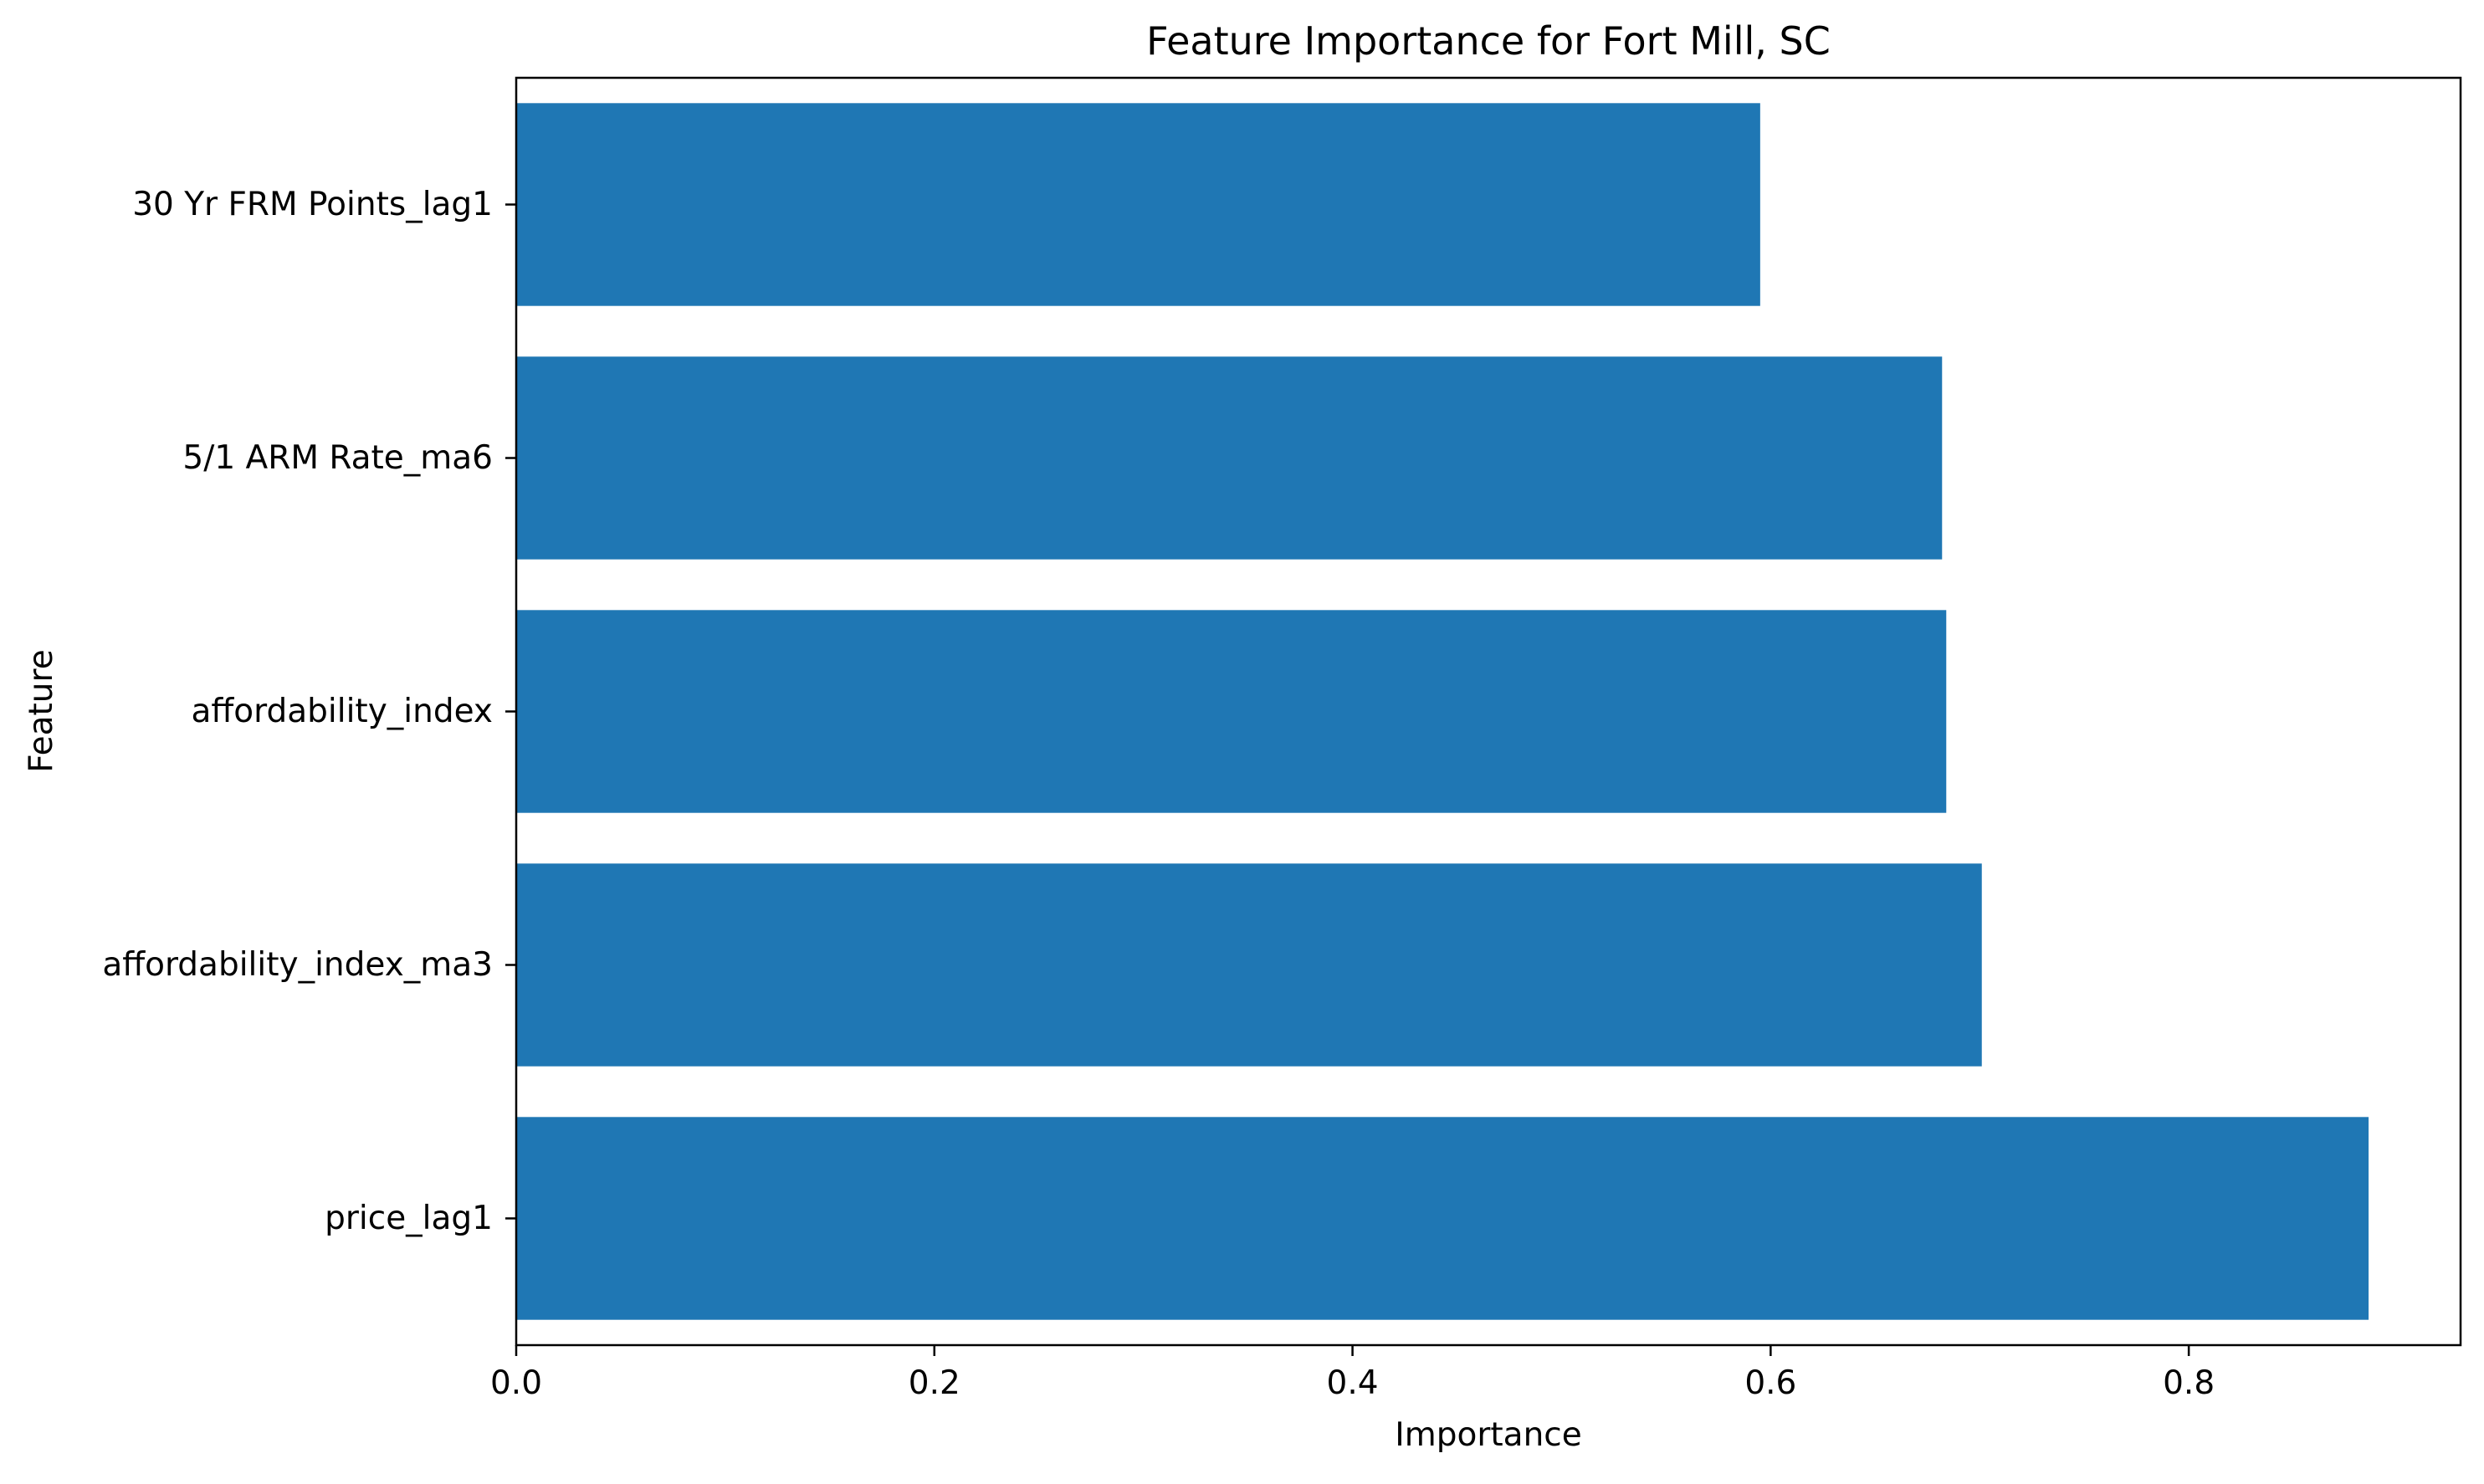 The width and height of the screenshot is (2484, 1484). I want to click on chart-title: Feature Importance for Fort Mill, SC, so click(1488, 41).